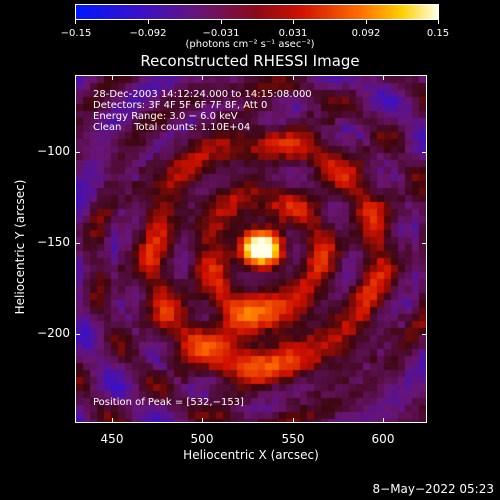 The width and height of the screenshot is (500, 500). Describe the element at coordinates (202, 94) in the screenshot. I see `info-time: 28-Dec-2003 14:12:24.000 to 14:15:08.000` at that location.